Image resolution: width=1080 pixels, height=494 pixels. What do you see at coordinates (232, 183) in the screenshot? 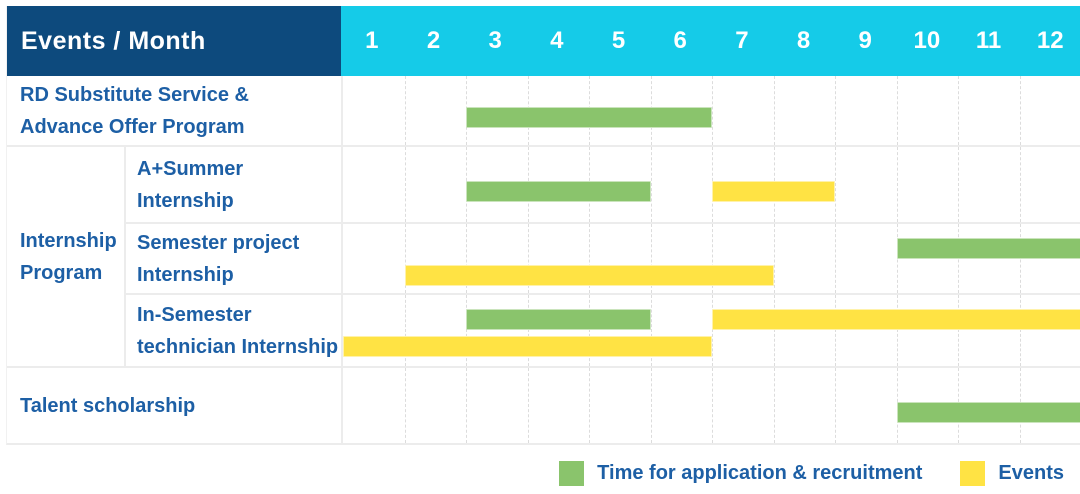
I see `row-label-a-plus-summer-internship: A+Summer Internship` at bounding box center [232, 183].